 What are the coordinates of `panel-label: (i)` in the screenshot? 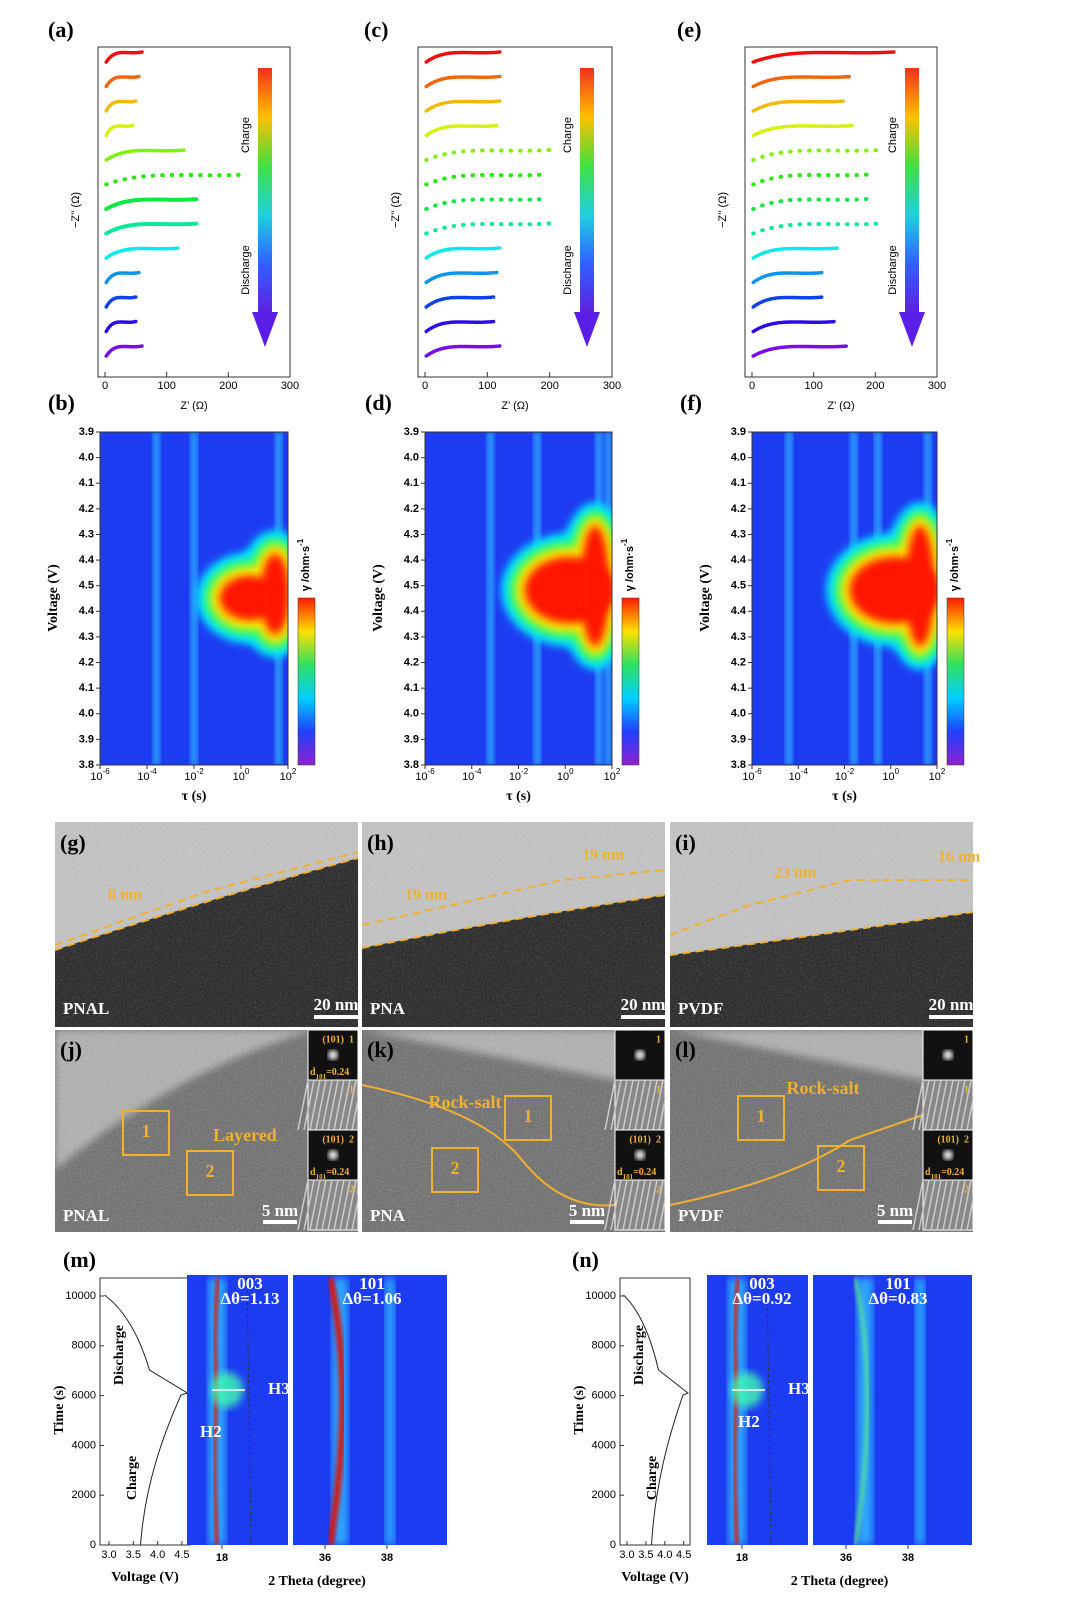 It's located at (685, 842).